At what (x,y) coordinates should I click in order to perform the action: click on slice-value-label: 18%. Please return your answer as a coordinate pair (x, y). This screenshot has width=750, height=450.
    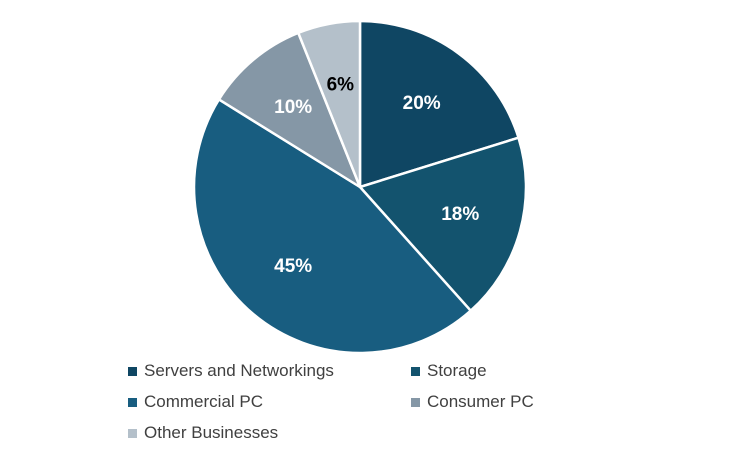
    Looking at the image, I should click on (460, 214).